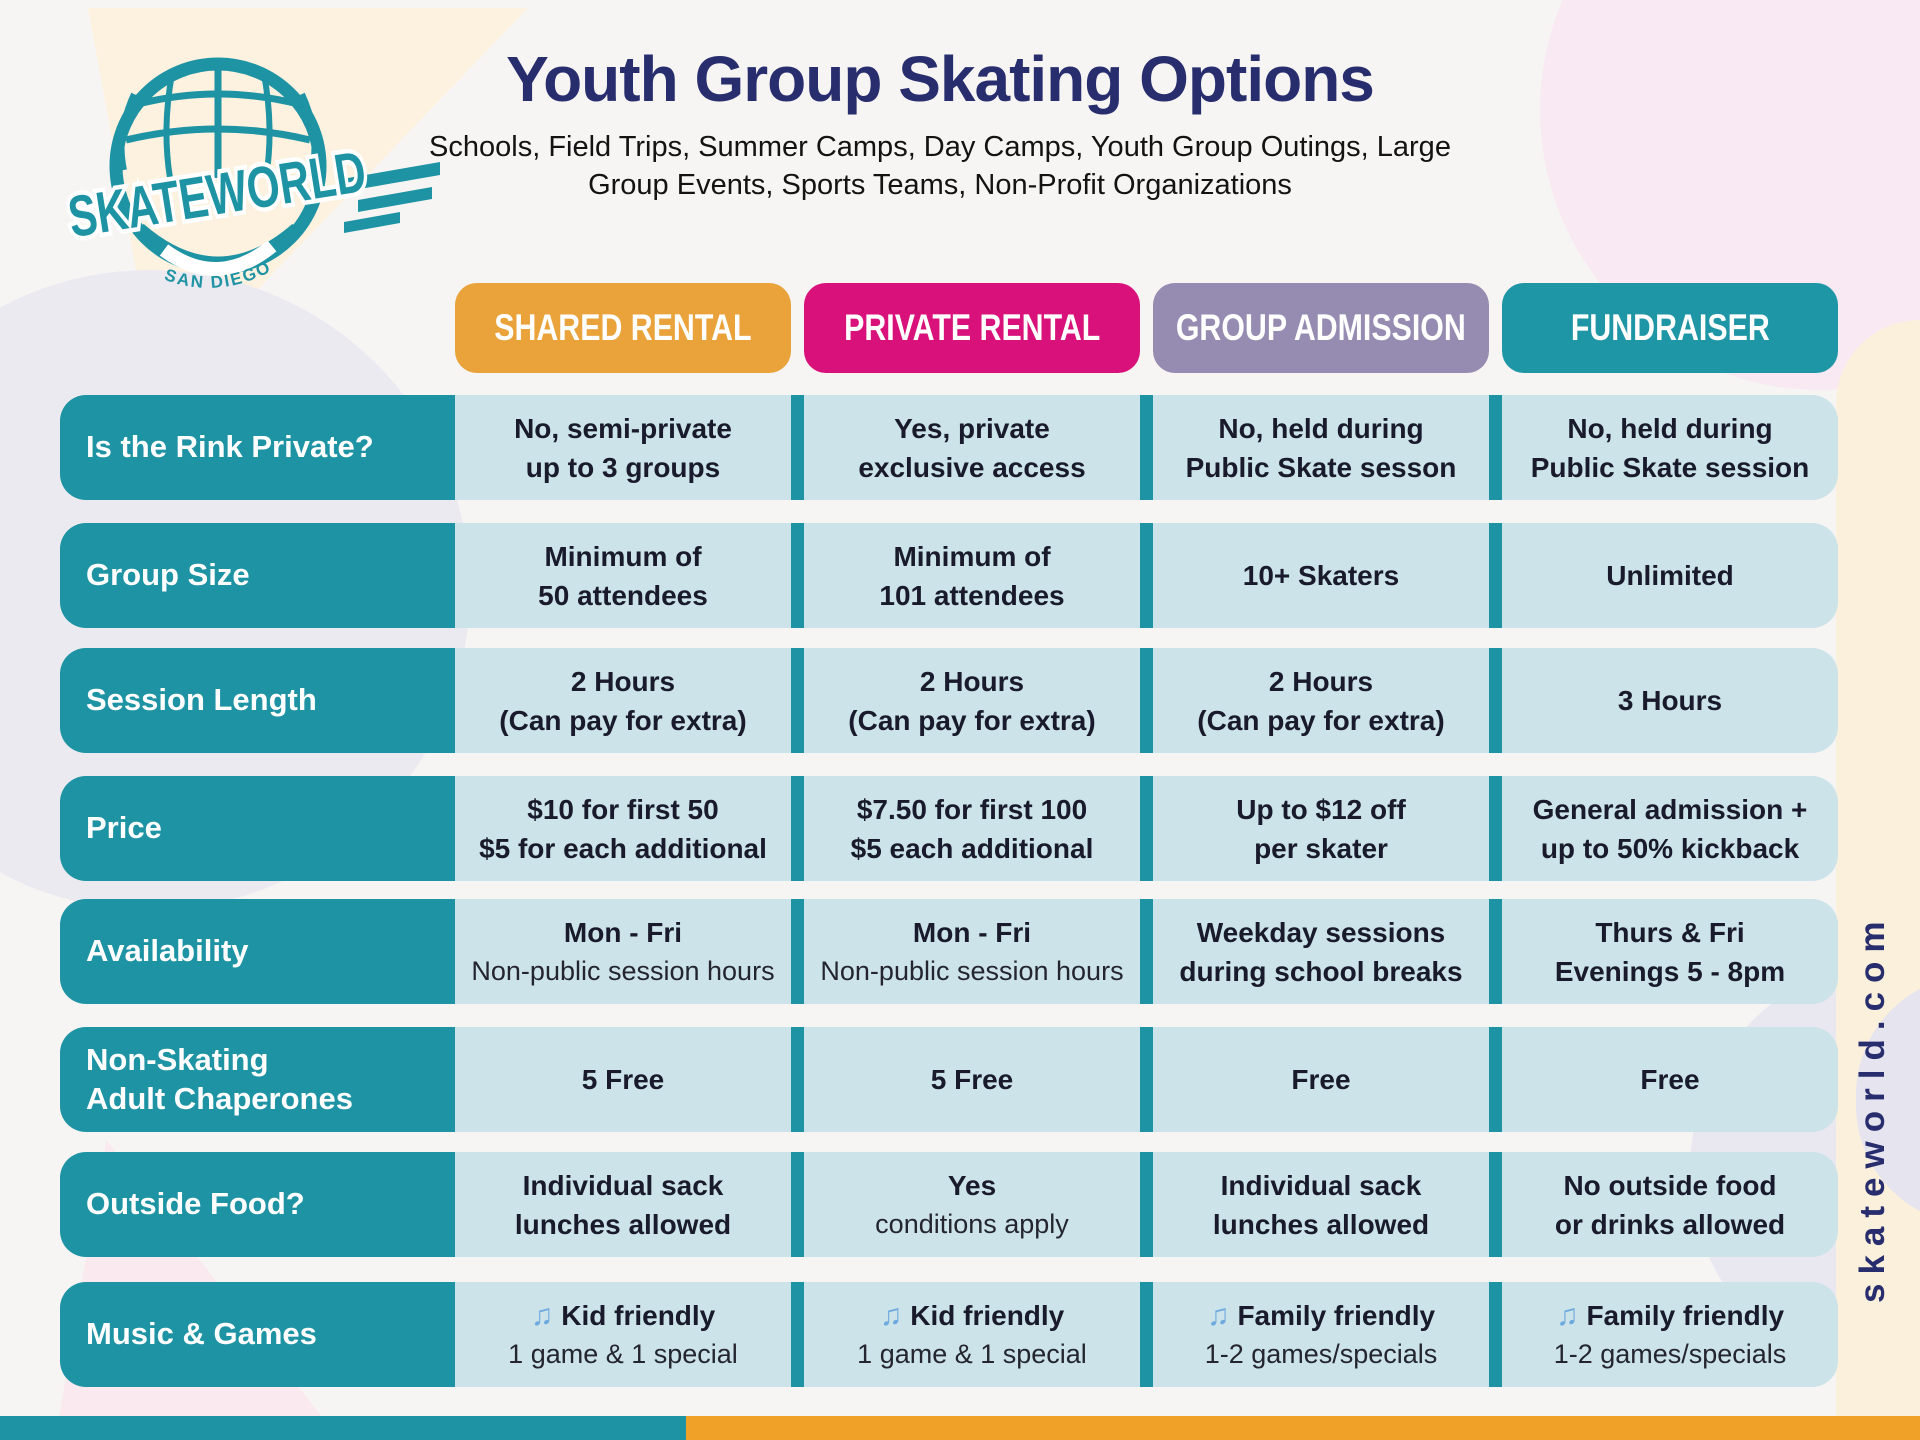 The height and width of the screenshot is (1440, 1920). I want to click on cell: ♫ Kid friendly 1 game & 1 special, so click(623, 1334).